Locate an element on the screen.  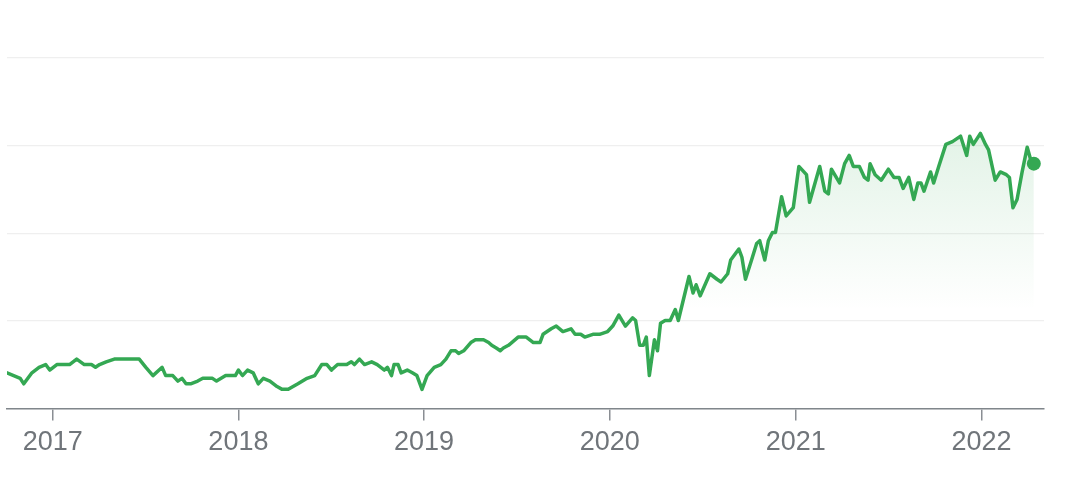
x-tick-label: 2021 is located at coordinates (795, 441).